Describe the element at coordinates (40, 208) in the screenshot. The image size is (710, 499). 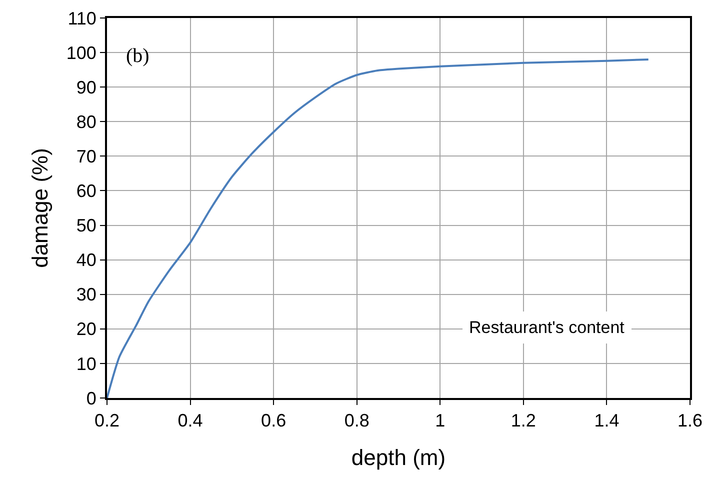
I see `y-axis-title: damage (%)` at that location.